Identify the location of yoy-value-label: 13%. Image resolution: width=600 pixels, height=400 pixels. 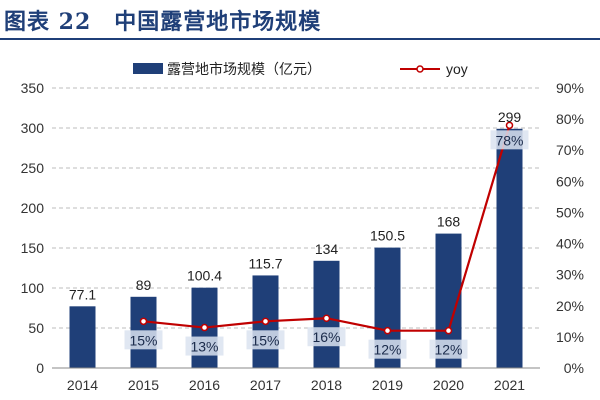
(204, 347).